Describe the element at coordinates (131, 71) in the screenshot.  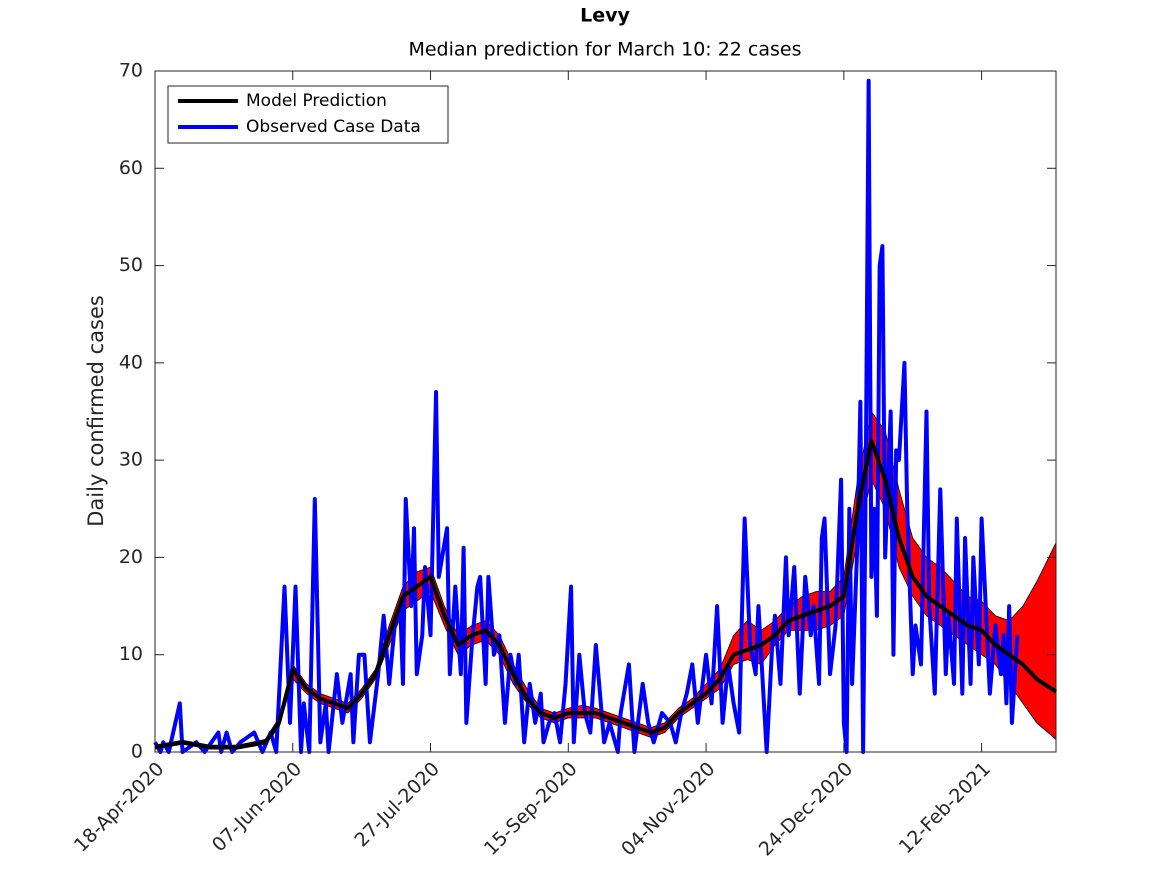
I see `y-tick-label: 70` at that location.